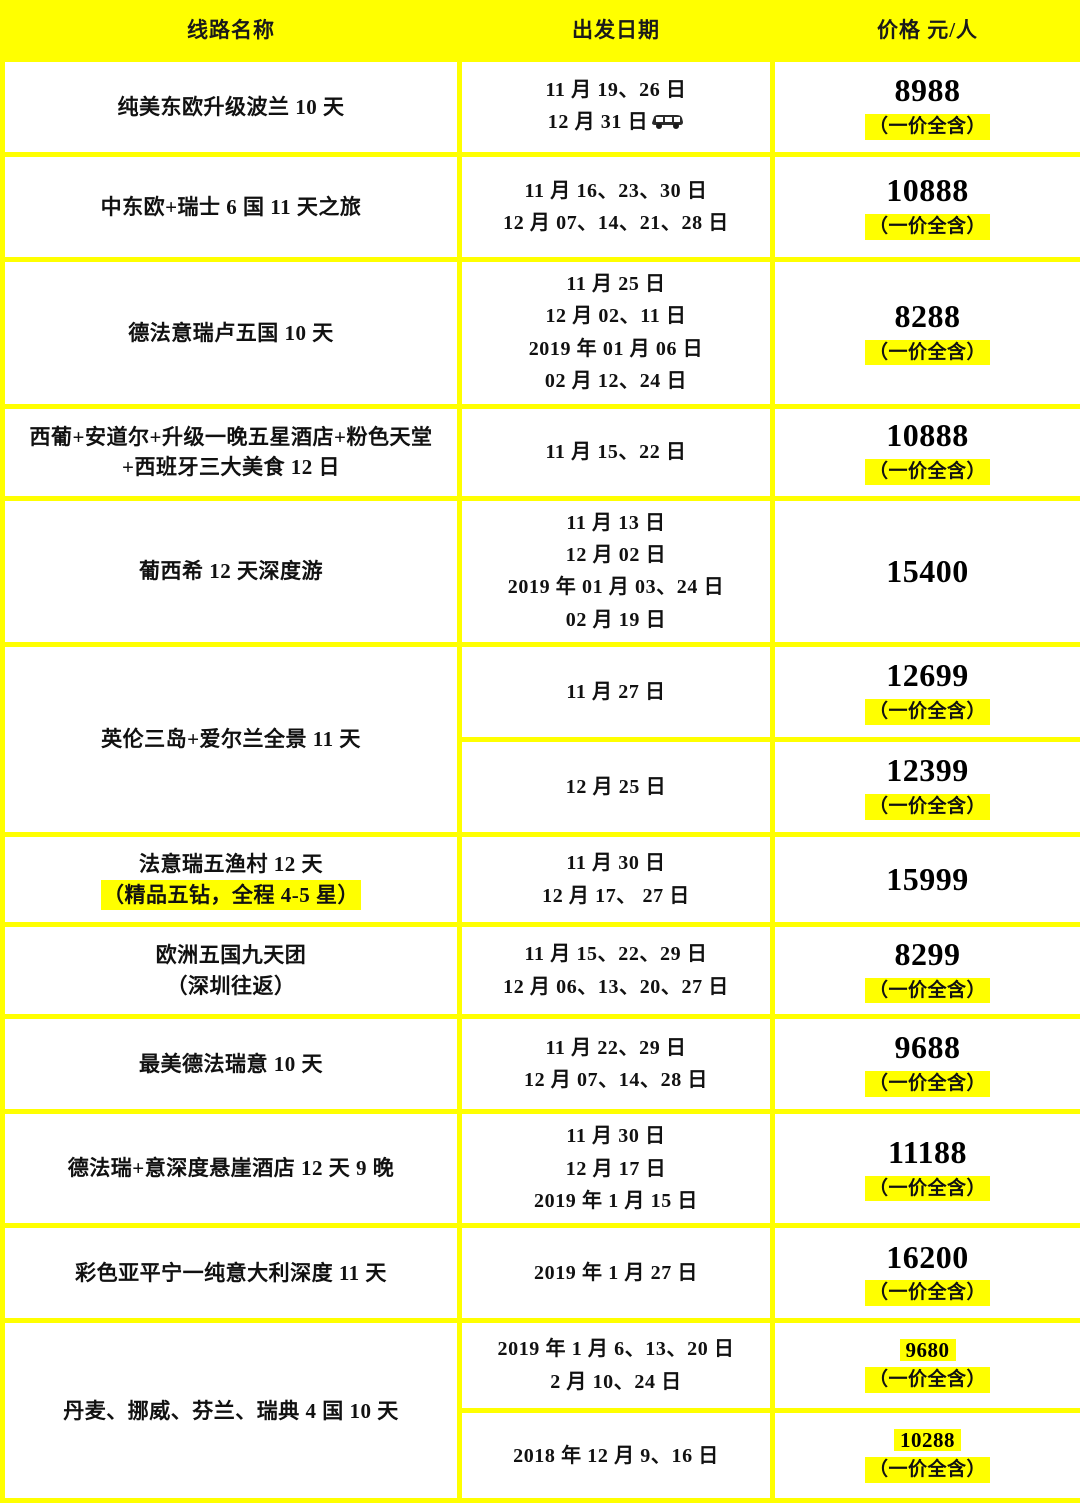 This screenshot has height=1503, width=1080. Describe the element at coordinates (927, 1273) in the screenshot. I see `price-block: 16200（一价全含）` at that location.